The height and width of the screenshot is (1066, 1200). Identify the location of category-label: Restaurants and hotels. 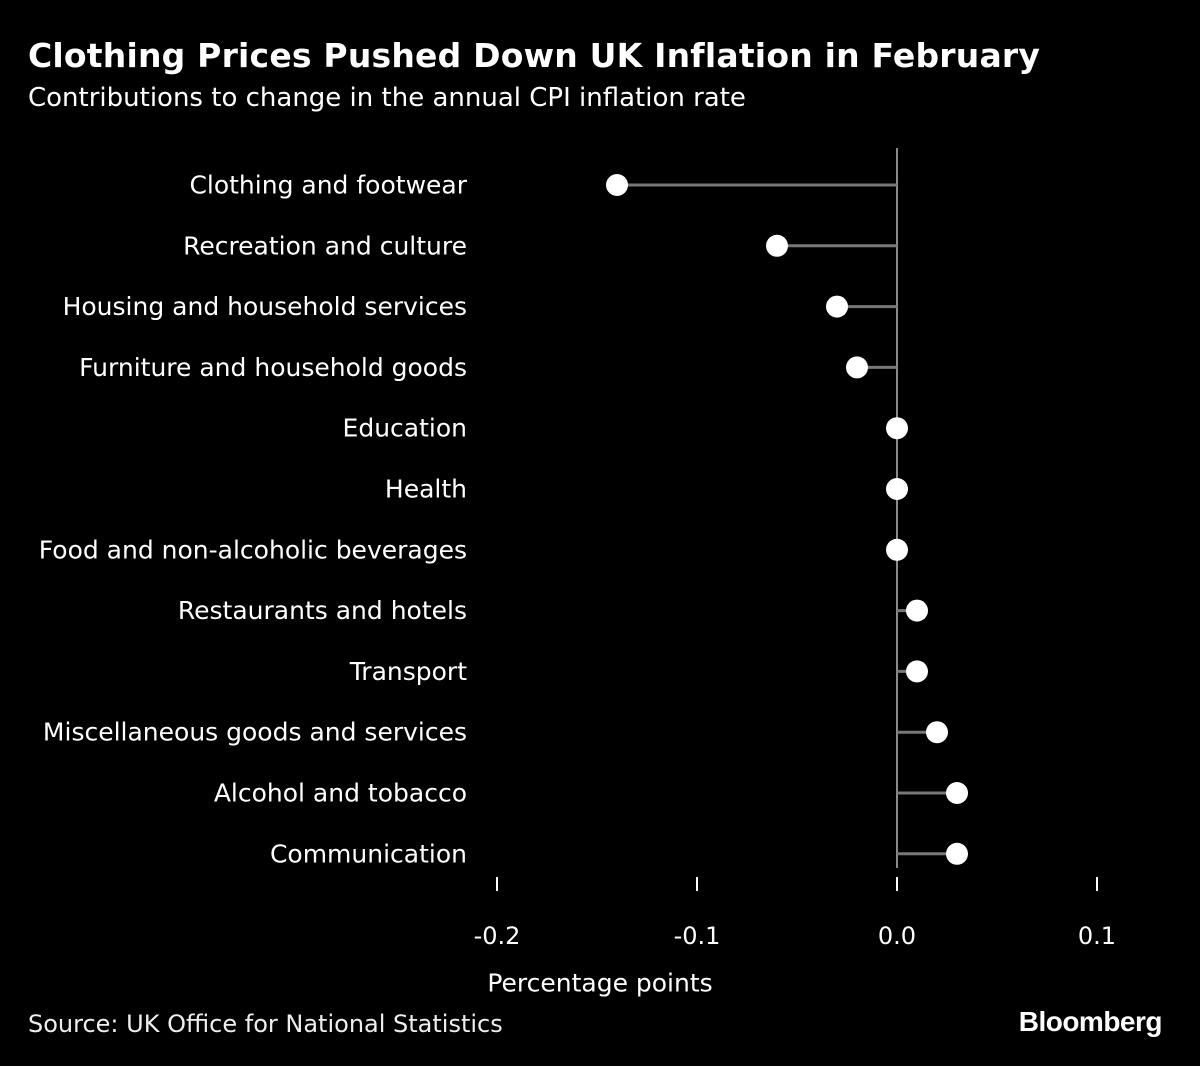
(322, 610).